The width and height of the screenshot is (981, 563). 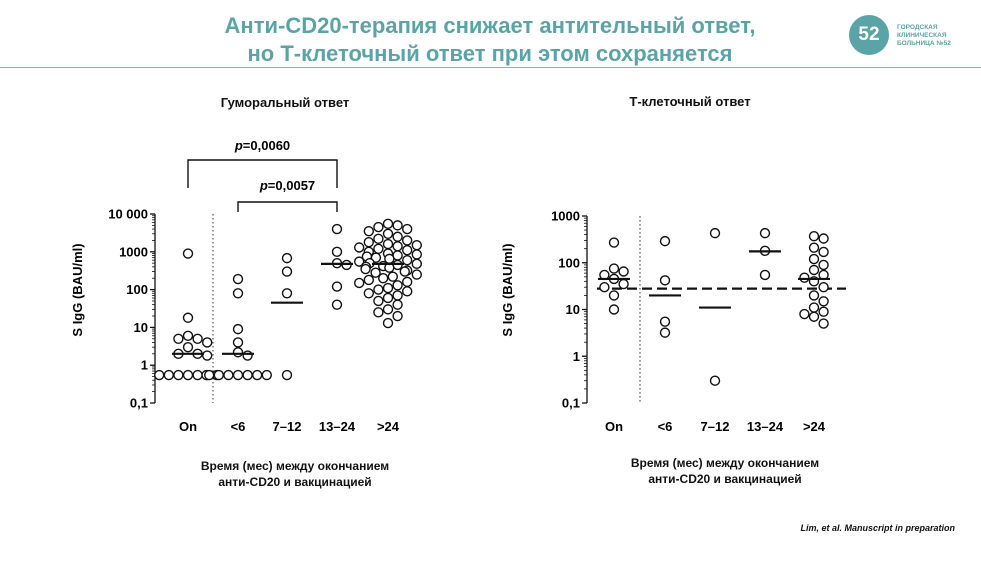 I want to click on tcell-x-tick-label: <6, so click(x=665, y=426).